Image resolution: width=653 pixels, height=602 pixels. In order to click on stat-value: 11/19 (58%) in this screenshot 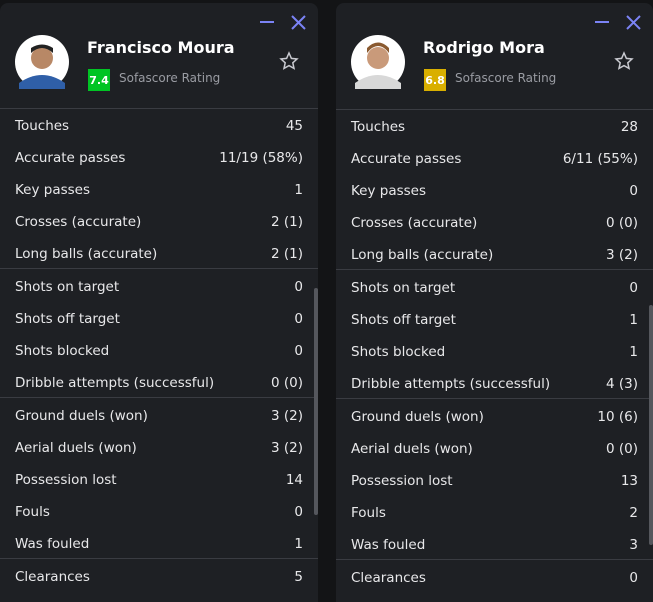, I will do `click(261, 158)`.